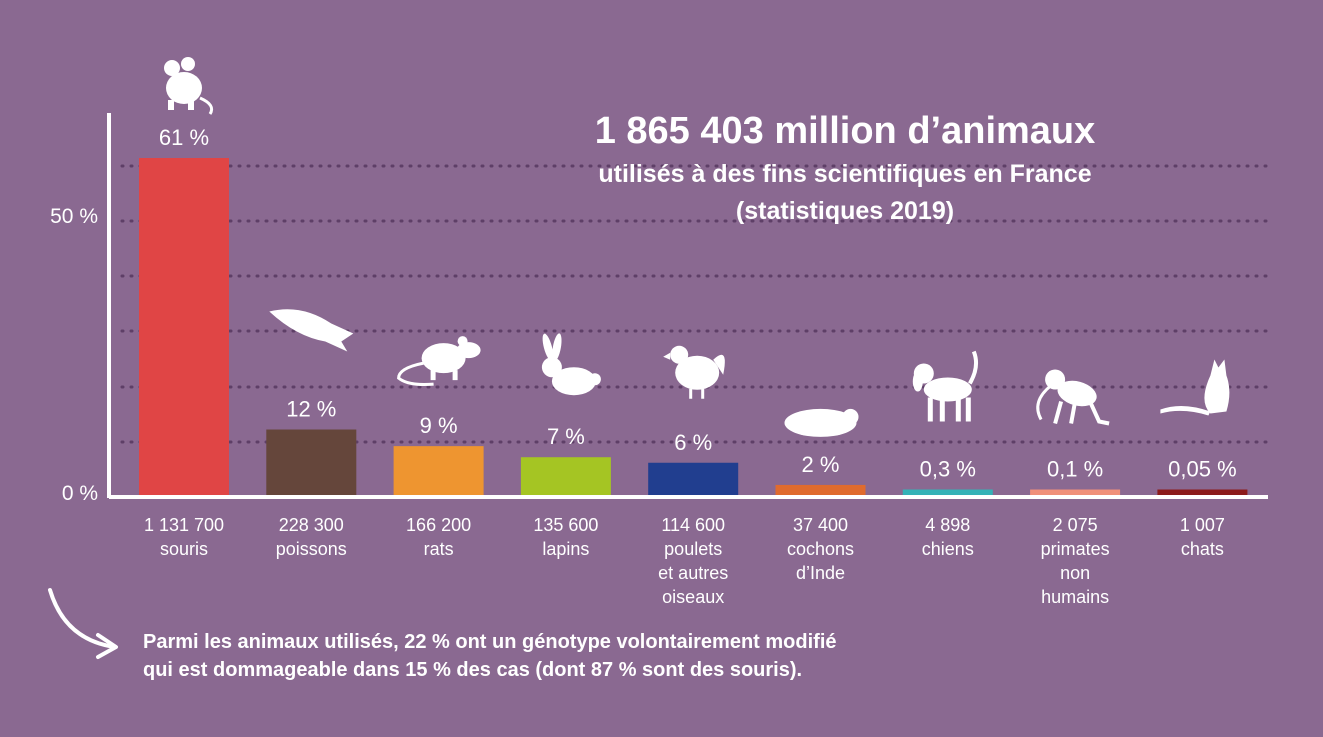 The width and height of the screenshot is (1323, 737). What do you see at coordinates (1075, 573) in the screenshot?
I see `category-label: non` at bounding box center [1075, 573].